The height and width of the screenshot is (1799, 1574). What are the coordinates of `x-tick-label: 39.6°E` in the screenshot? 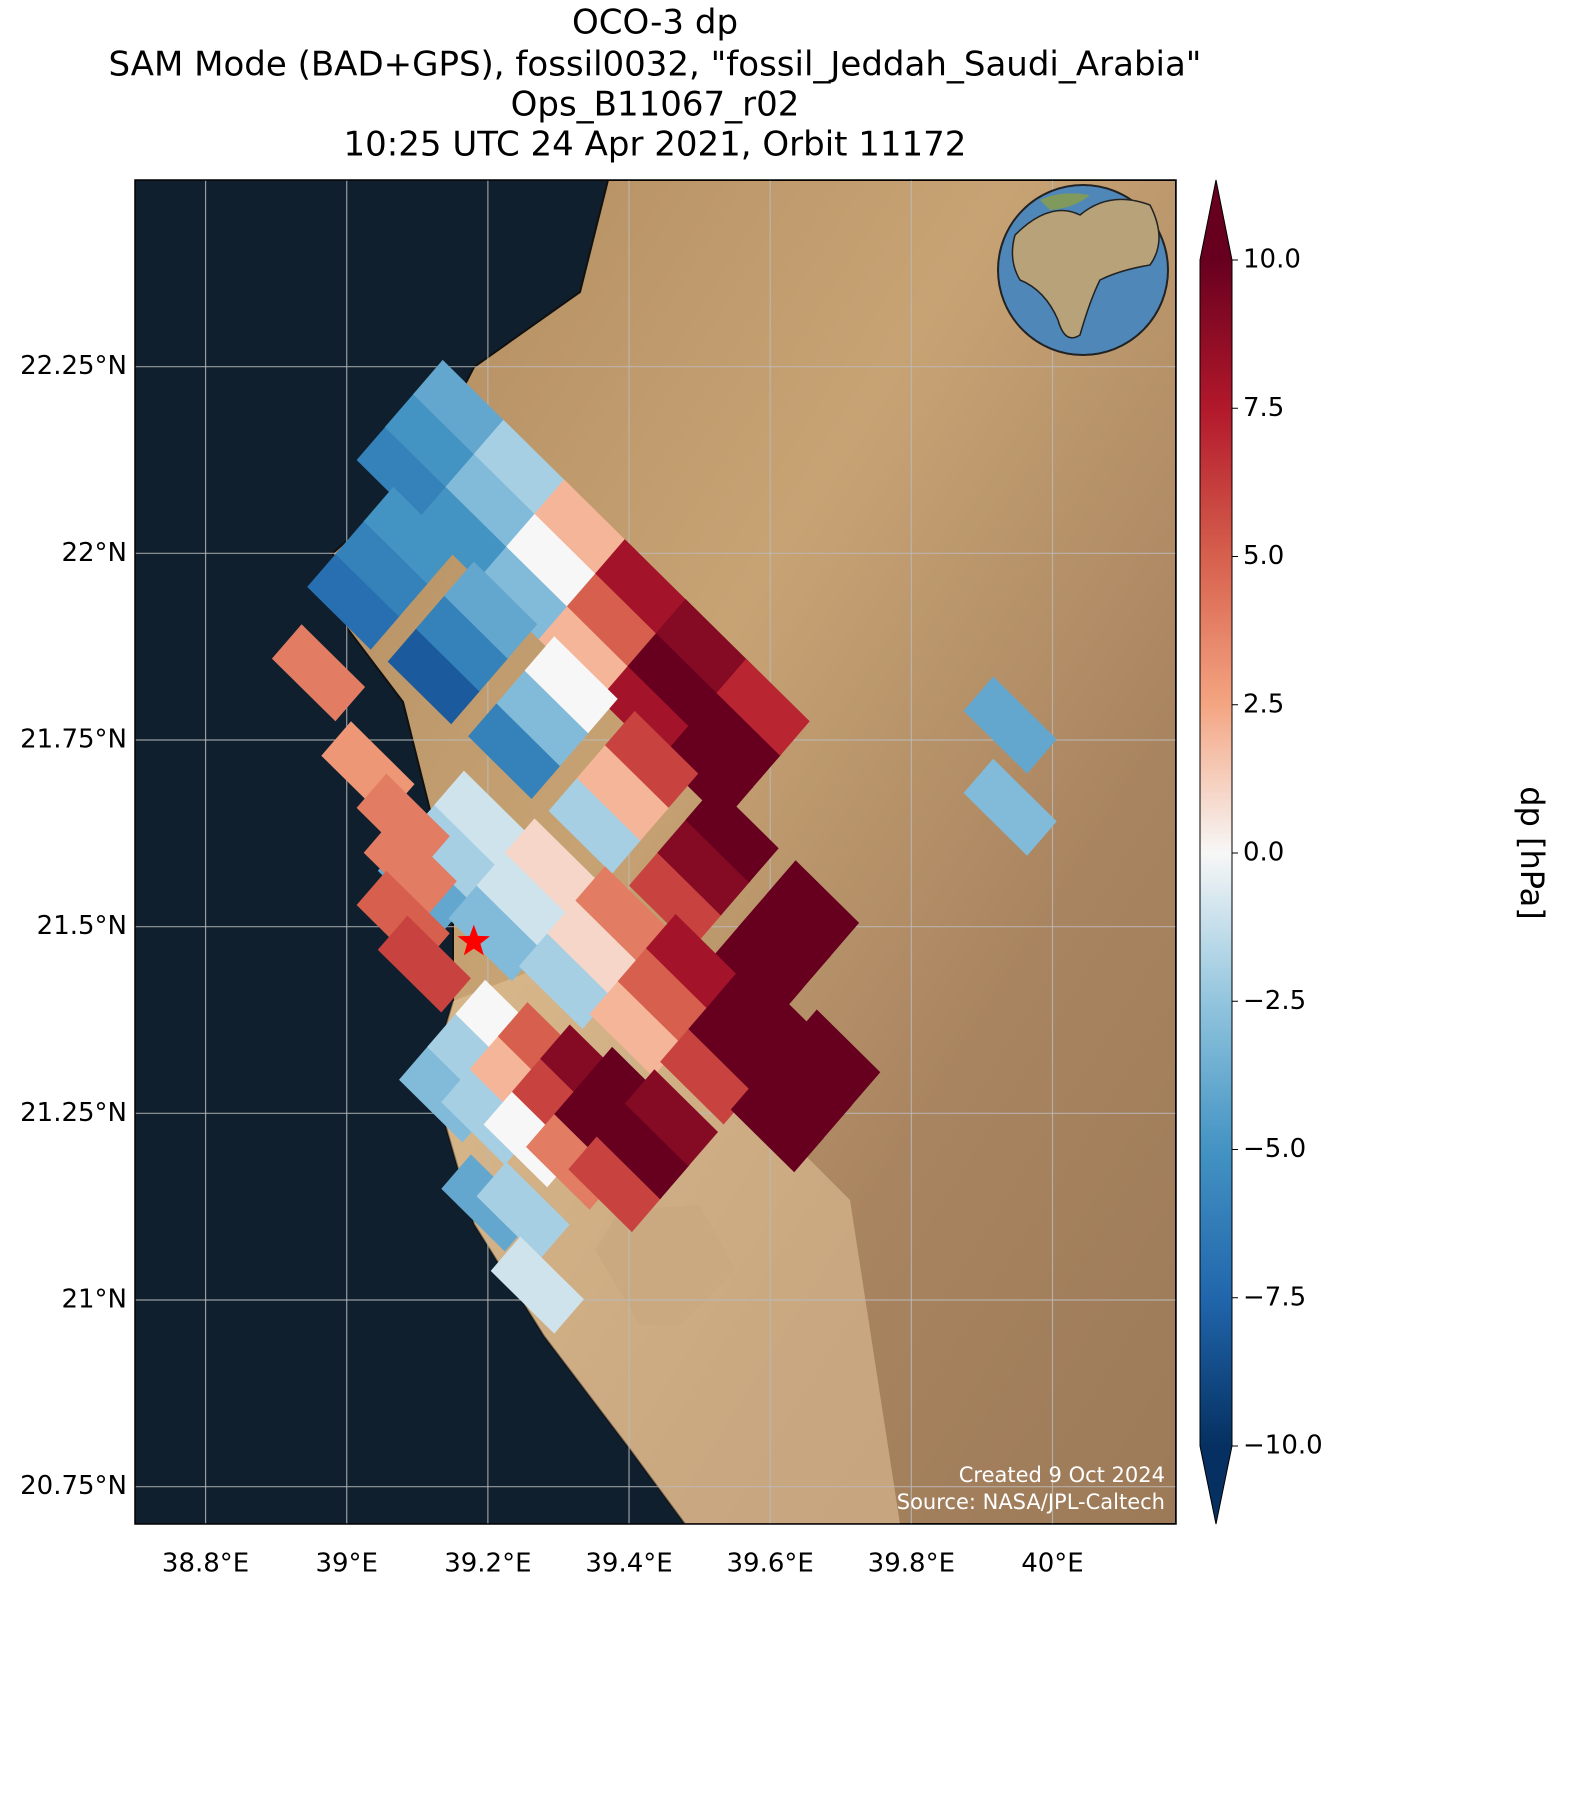 It's located at (770, 1564).